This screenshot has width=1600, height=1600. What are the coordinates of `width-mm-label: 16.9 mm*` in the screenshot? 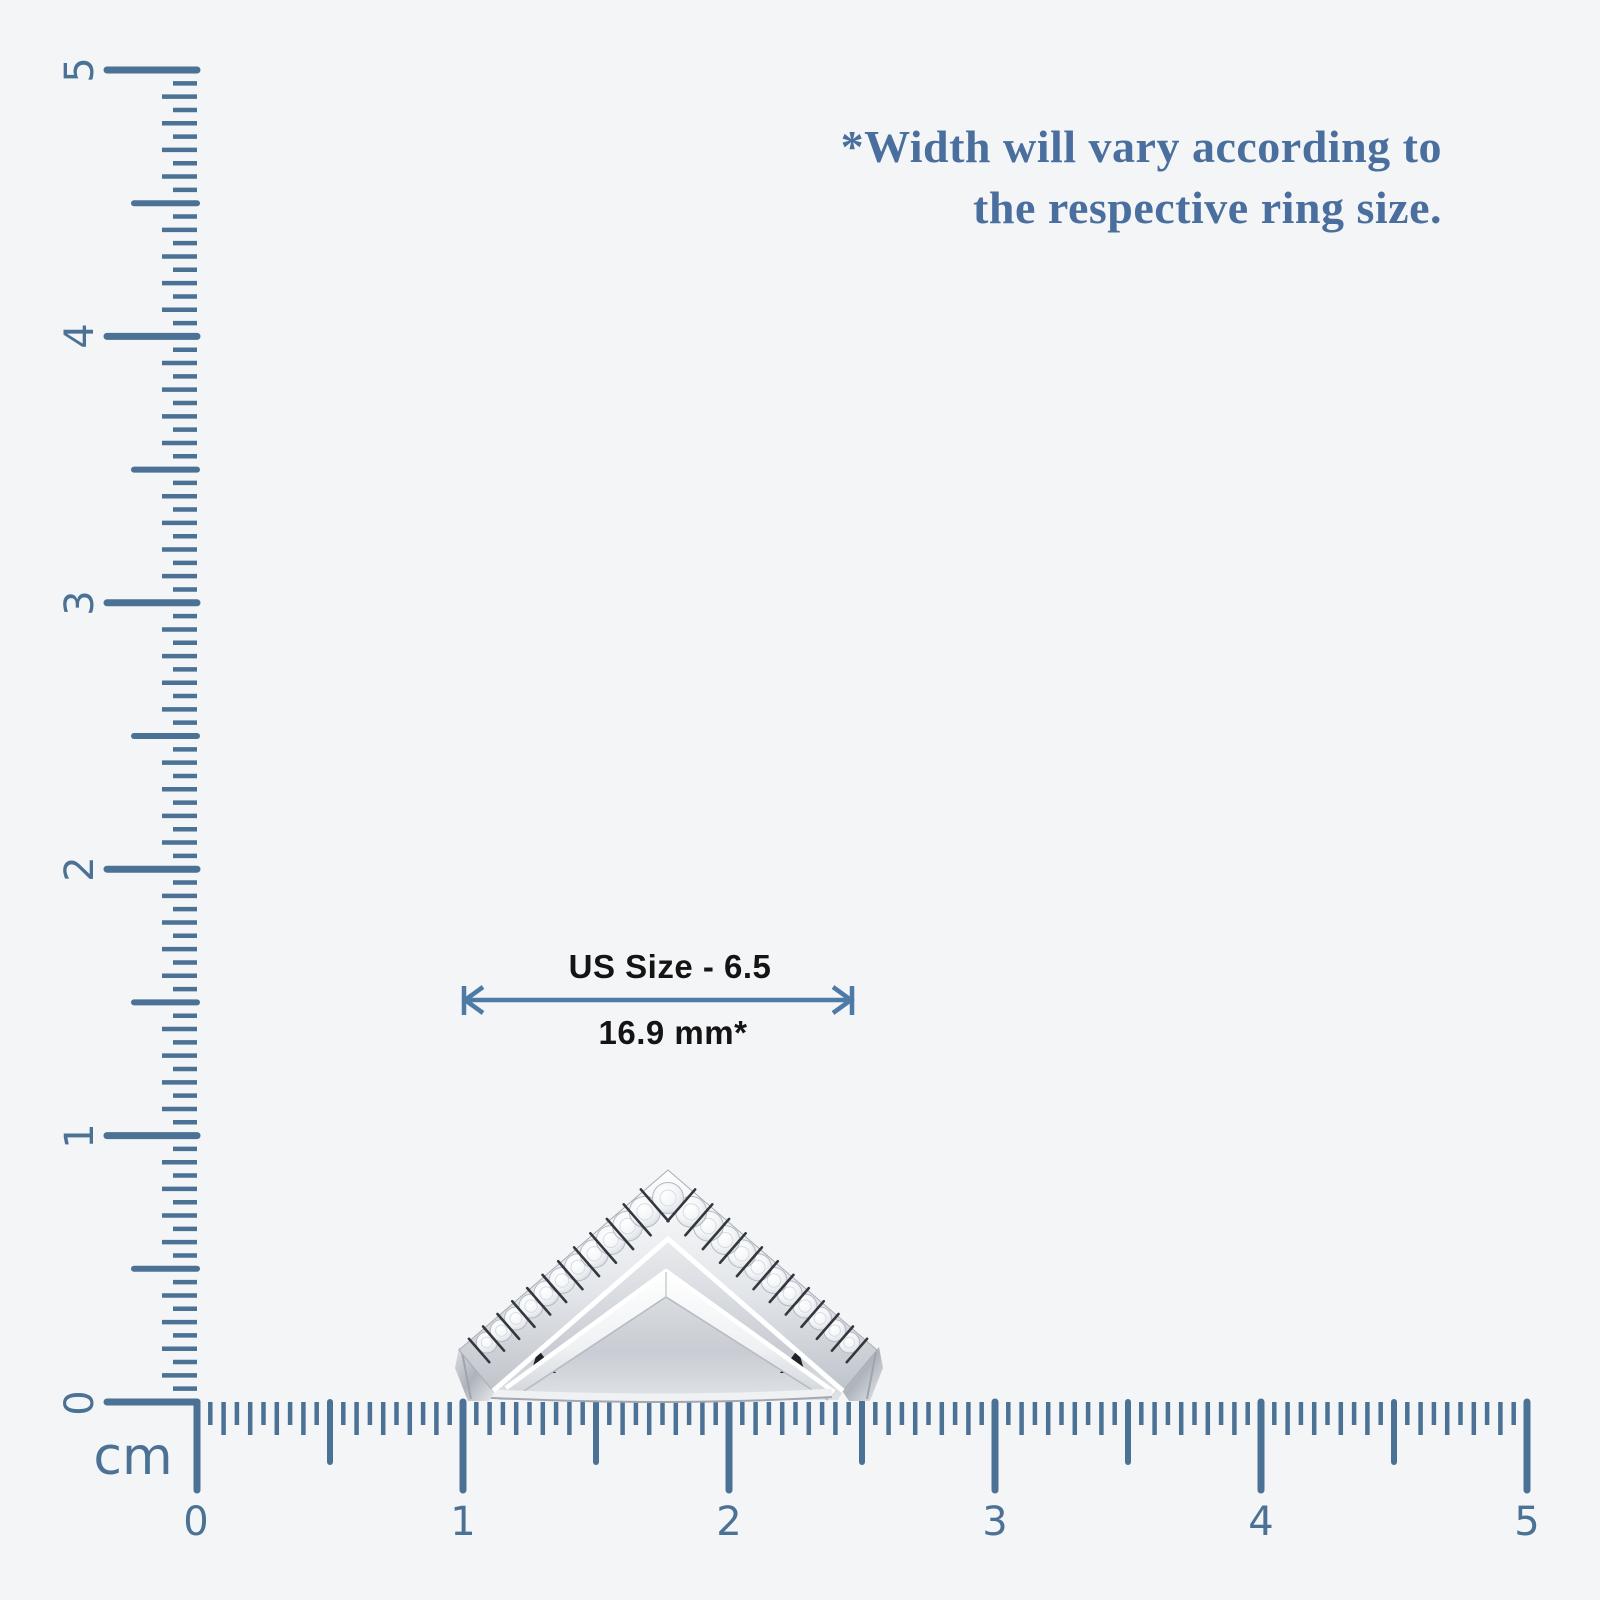 It's located at (673, 1032).